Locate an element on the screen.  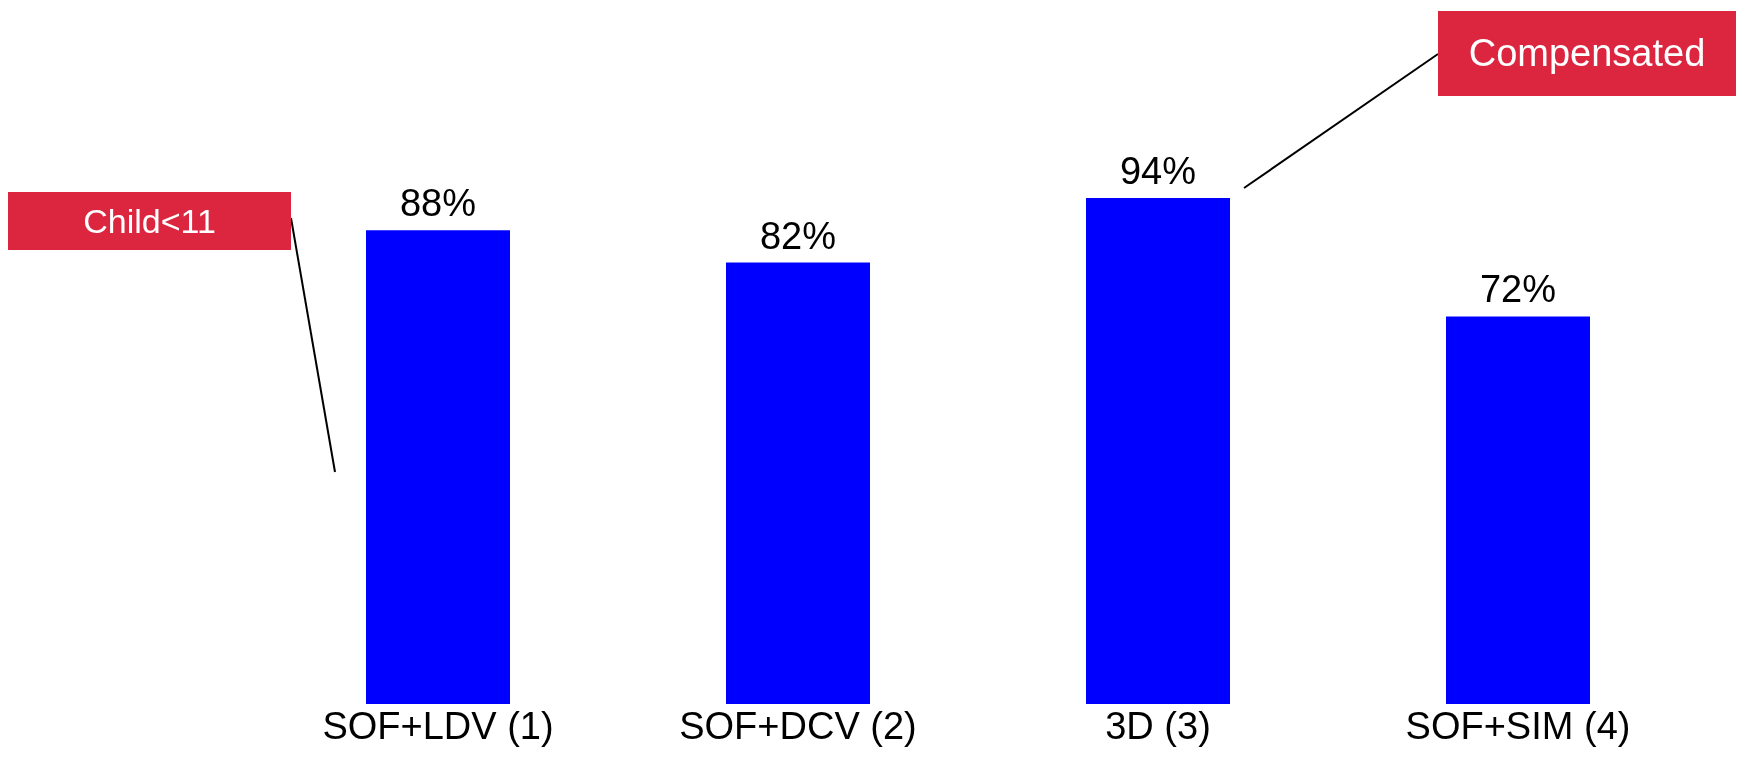
data-label: 72% is located at coordinates (1518, 289).